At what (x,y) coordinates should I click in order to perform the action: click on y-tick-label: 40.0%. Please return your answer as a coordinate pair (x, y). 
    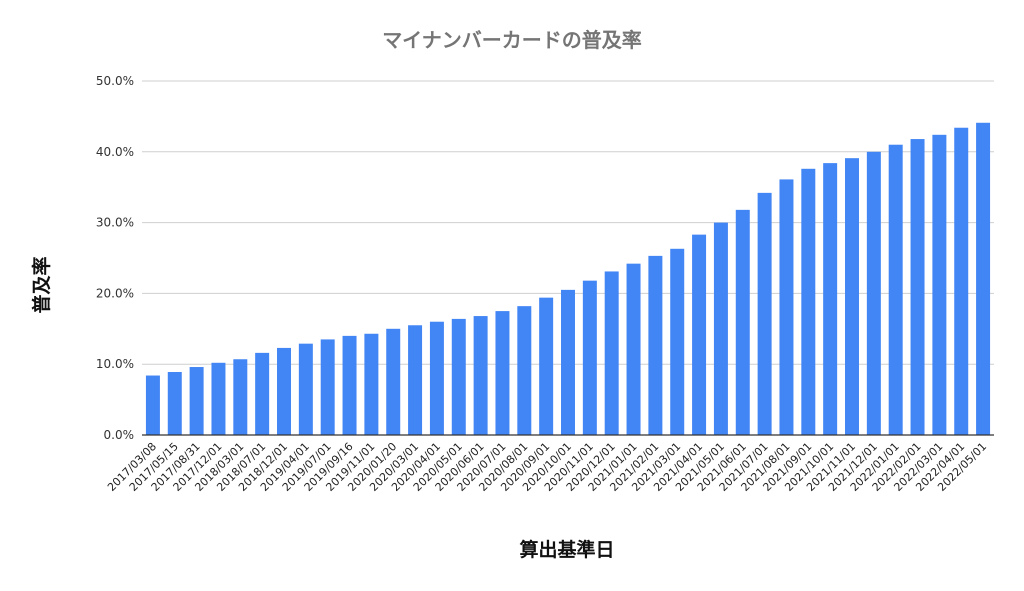
    Looking at the image, I should click on (115, 152).